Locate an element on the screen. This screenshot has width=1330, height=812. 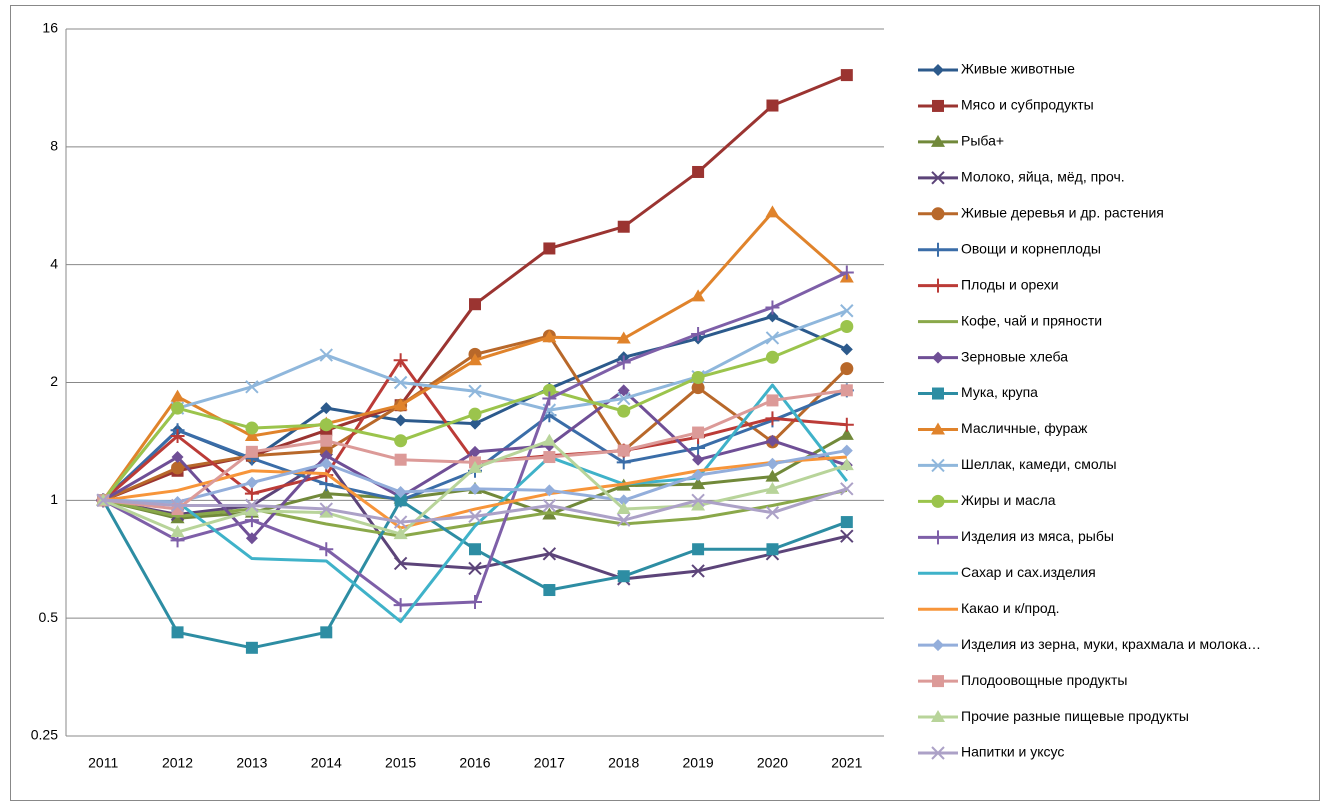
x-tick-label: 2014 is located at coordinates (326, 763).